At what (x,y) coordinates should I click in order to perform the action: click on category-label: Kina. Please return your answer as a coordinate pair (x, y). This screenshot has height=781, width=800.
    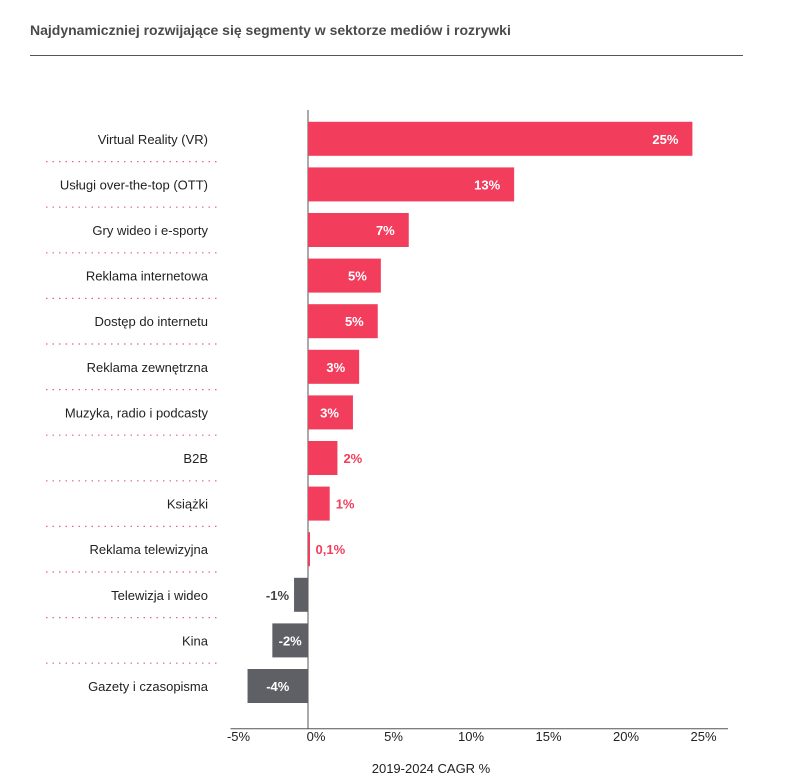
    Looking at the image, I should click on (195, 640).